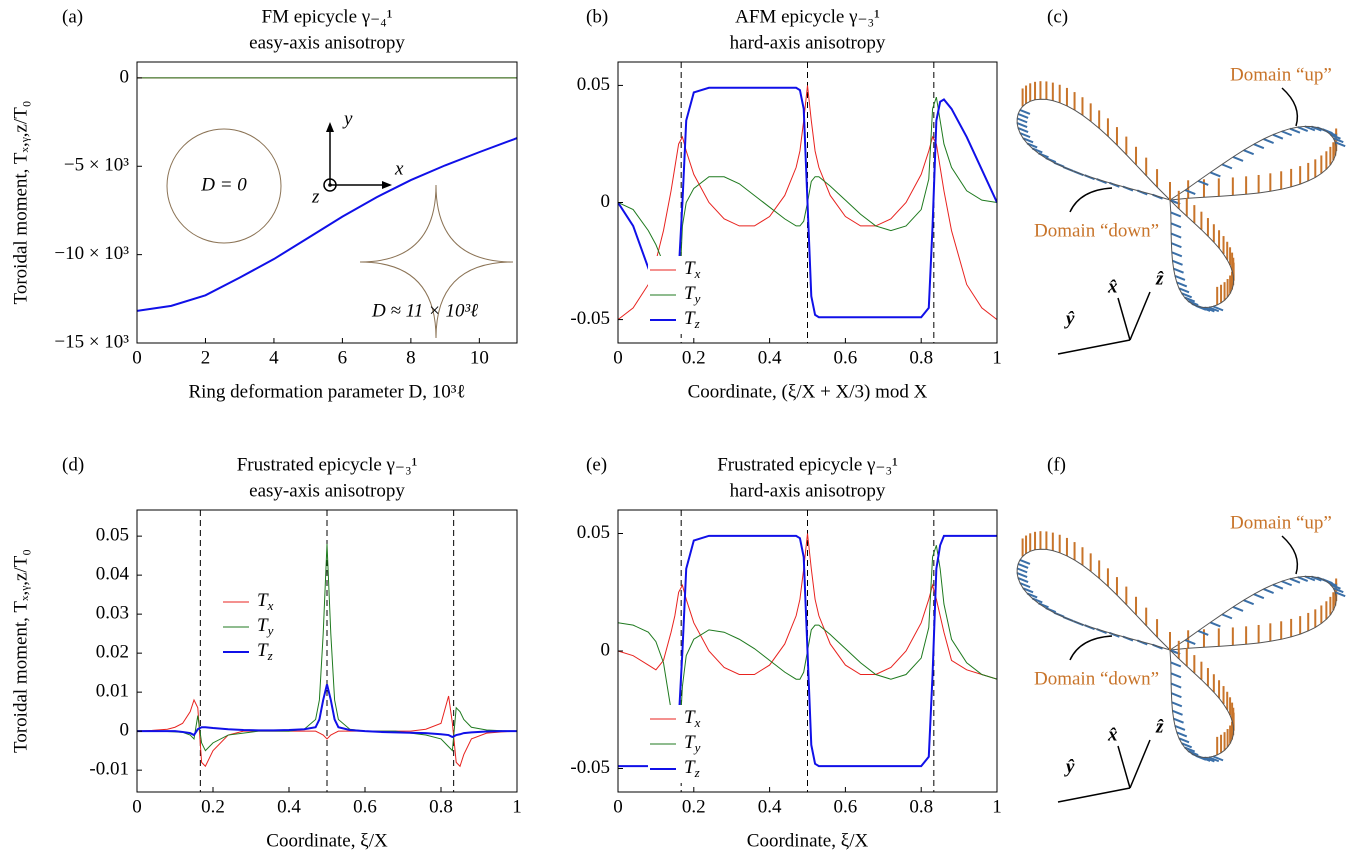 This screenshot has width=1369, height=854. What do you see at coordinates (112, 691) in the screenshot?
I see `y-tick-label: 0.01` at bounding box center [112, 691].